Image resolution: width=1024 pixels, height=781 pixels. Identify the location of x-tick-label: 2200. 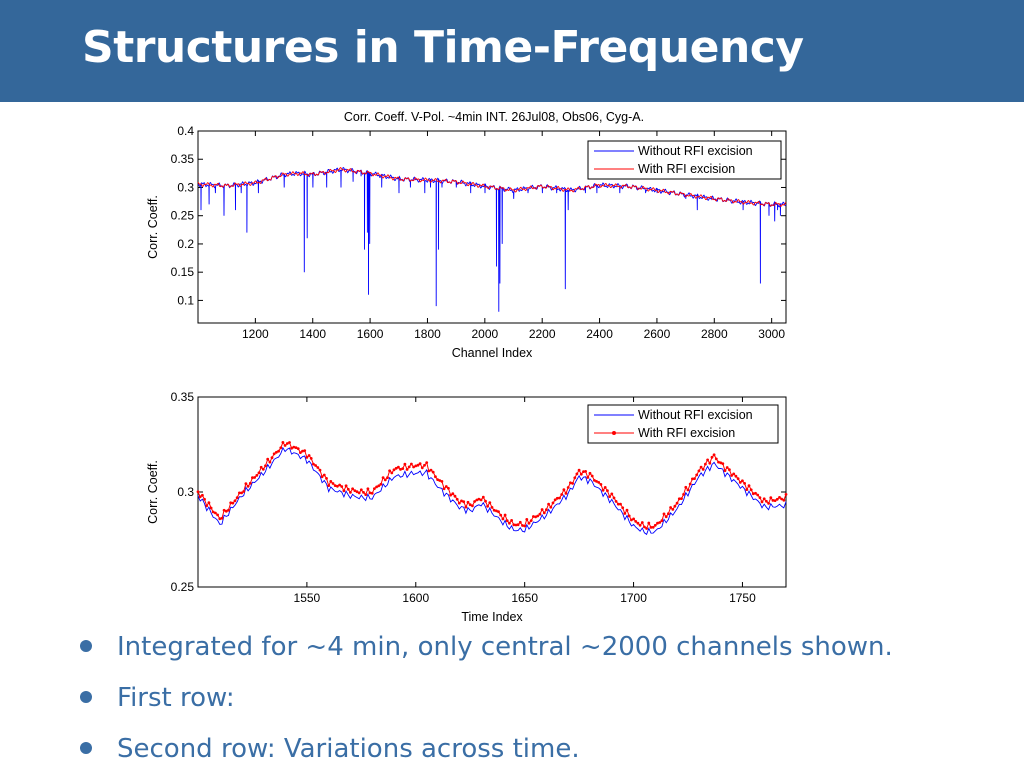
(542, 334).